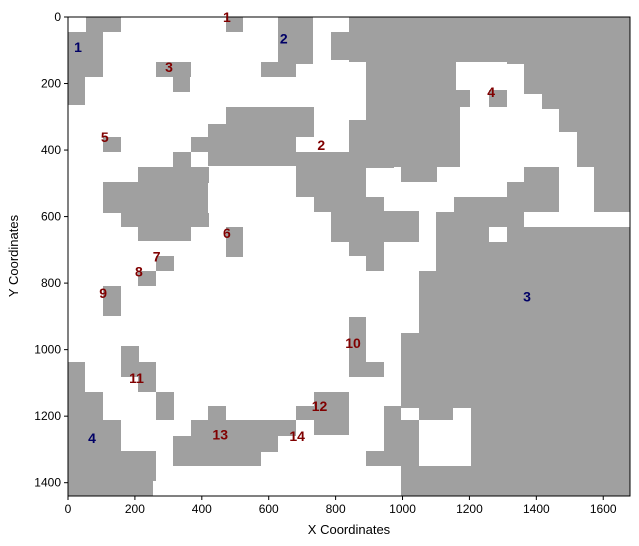  I want to click on y-tick-label: 400, so click(51, 150).